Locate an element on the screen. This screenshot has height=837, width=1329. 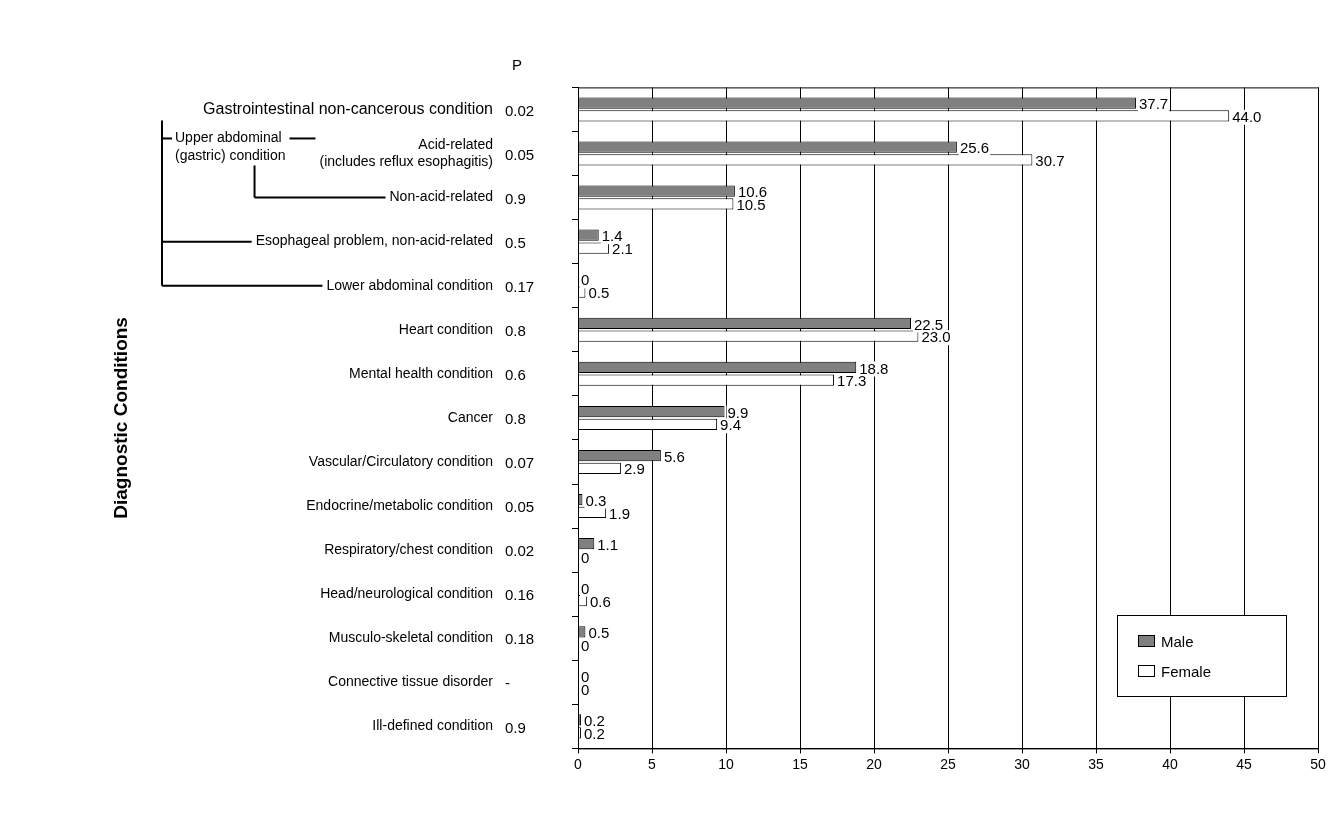
data-label: 1.4 is located at coordinates (612, 236).